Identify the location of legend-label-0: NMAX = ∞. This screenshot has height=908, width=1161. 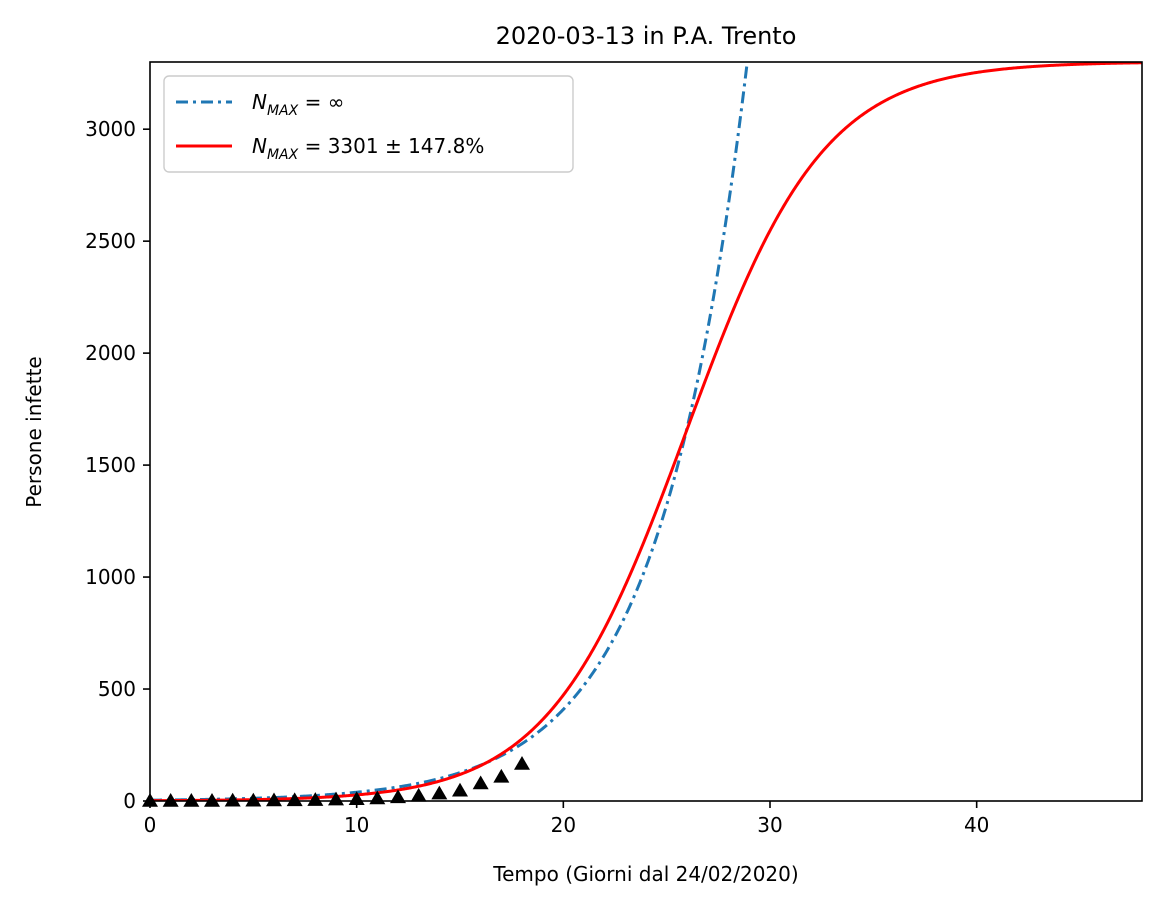
(298, 104).